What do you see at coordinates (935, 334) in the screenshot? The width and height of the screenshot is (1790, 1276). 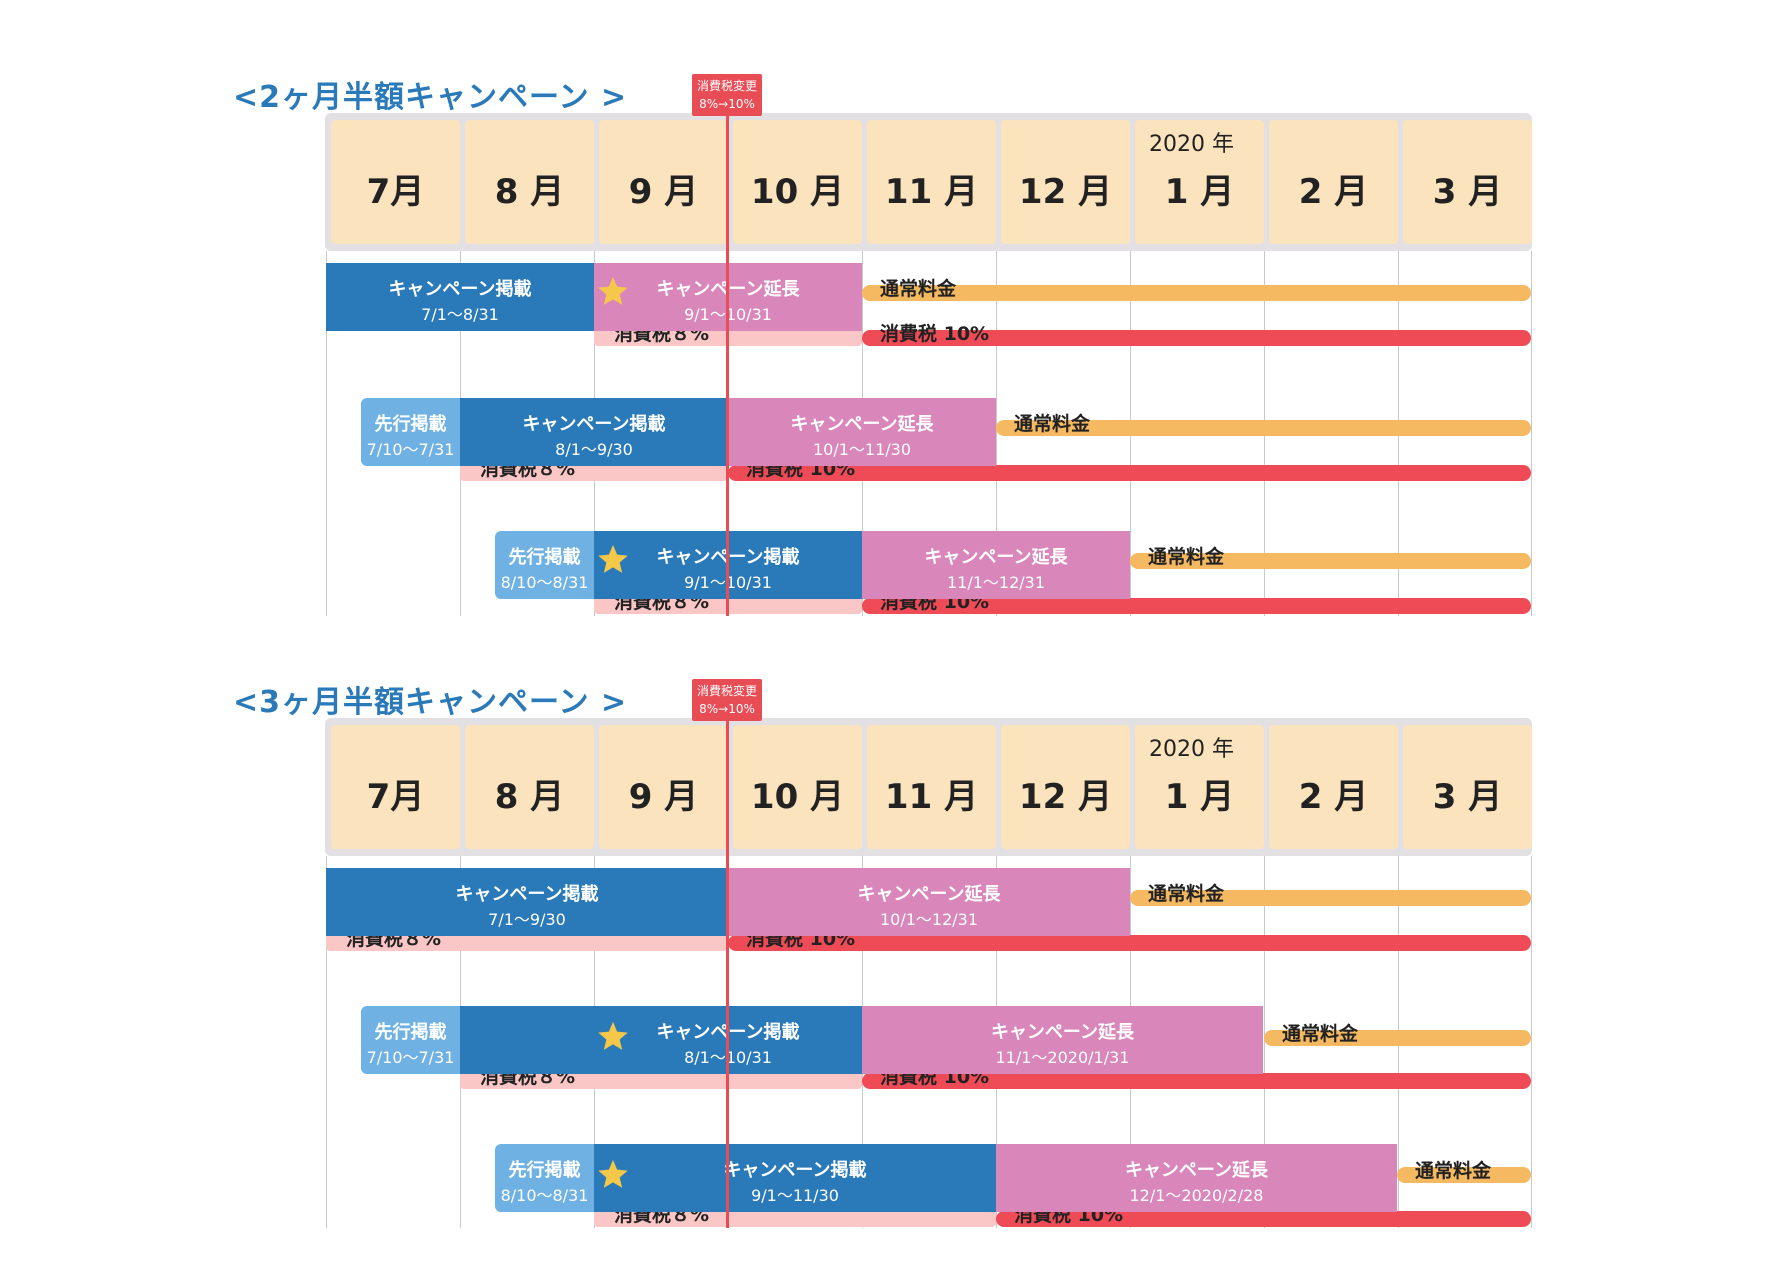 I see `tax10-label: 消費税 10%` at bounding box center [935, 334].